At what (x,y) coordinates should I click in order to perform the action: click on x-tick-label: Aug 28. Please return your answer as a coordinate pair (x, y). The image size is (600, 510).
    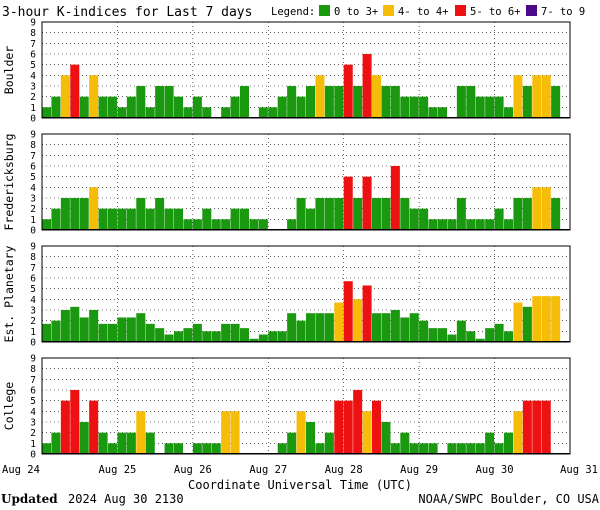
    Looking at the image, I should click on (344, 470).